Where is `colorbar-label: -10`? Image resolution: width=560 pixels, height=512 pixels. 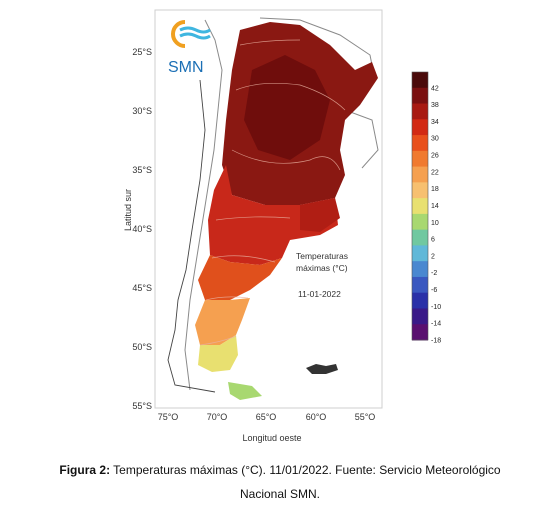
colorbar-label: -10 is located at coordinates (436, 307).